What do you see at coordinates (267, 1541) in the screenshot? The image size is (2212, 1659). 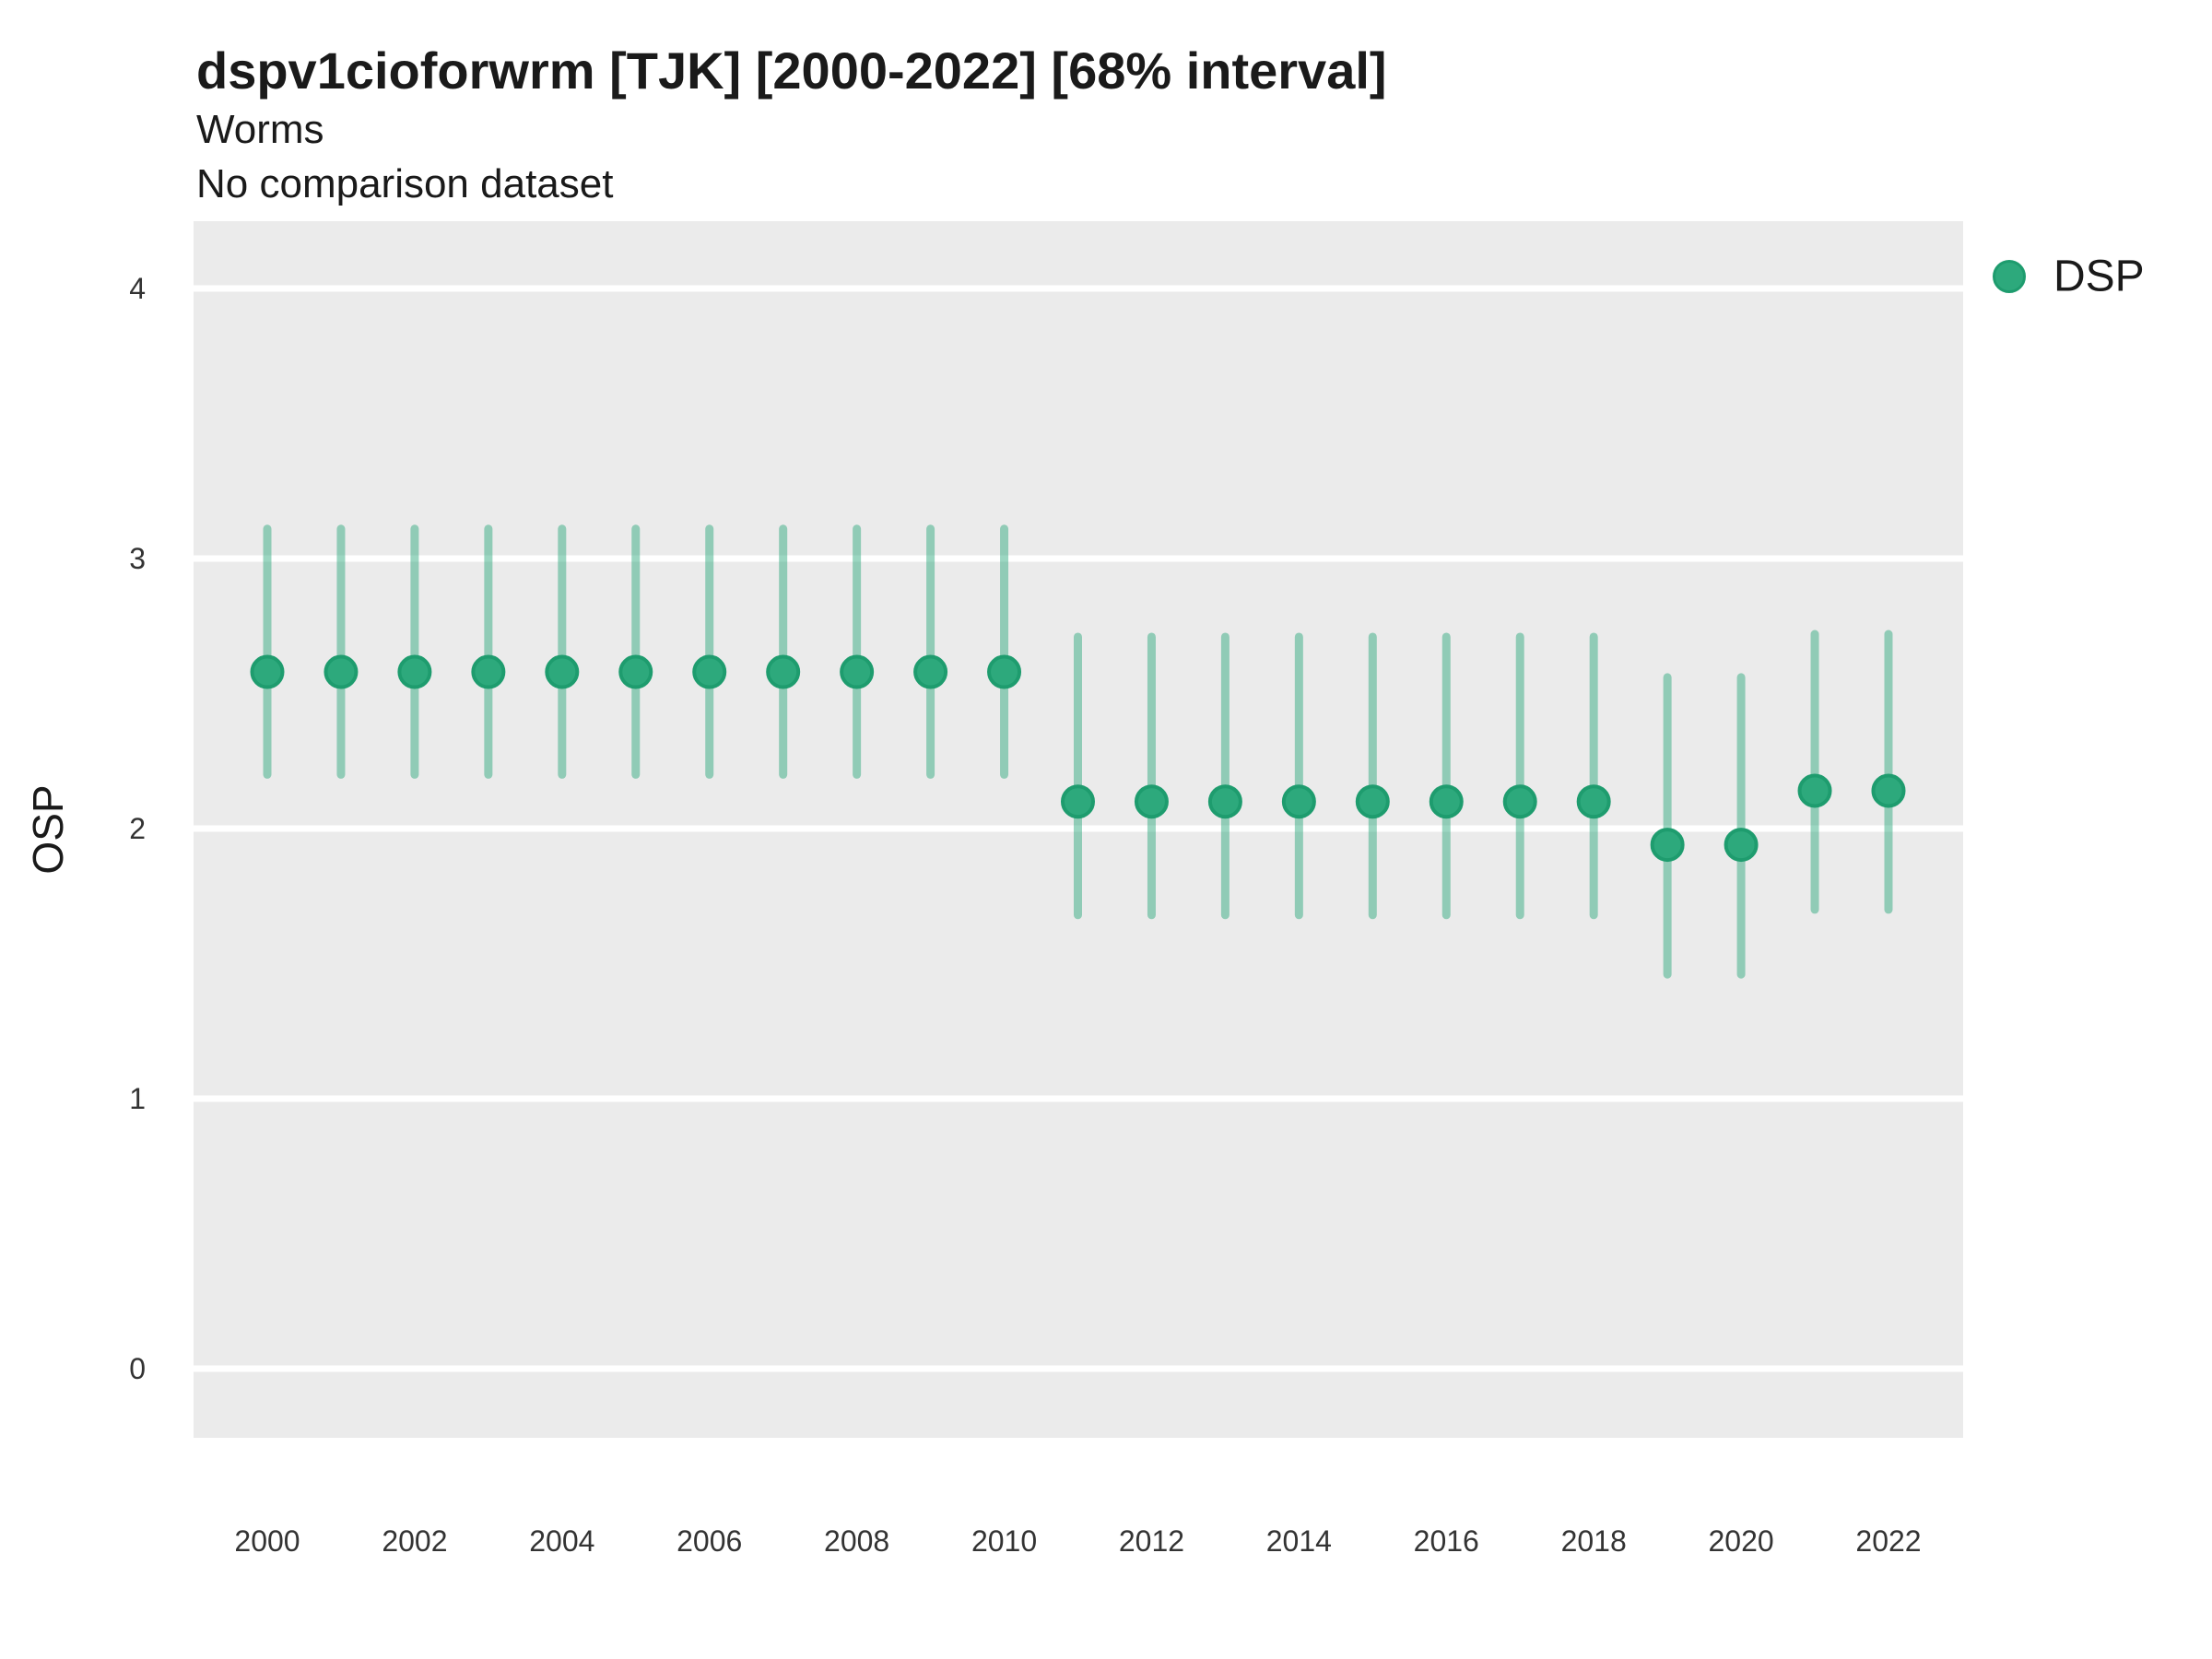 I see `x-tick-label: 2000` at bounding box center [267, 1541].